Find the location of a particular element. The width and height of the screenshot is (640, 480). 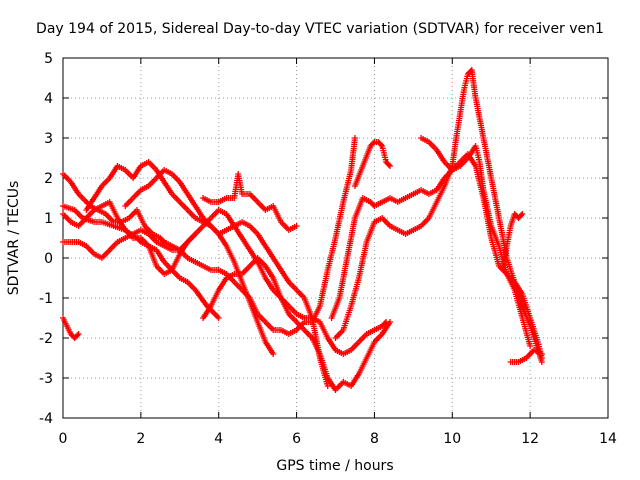

x-tick-label: 14 is located at coordinates (608, 439).